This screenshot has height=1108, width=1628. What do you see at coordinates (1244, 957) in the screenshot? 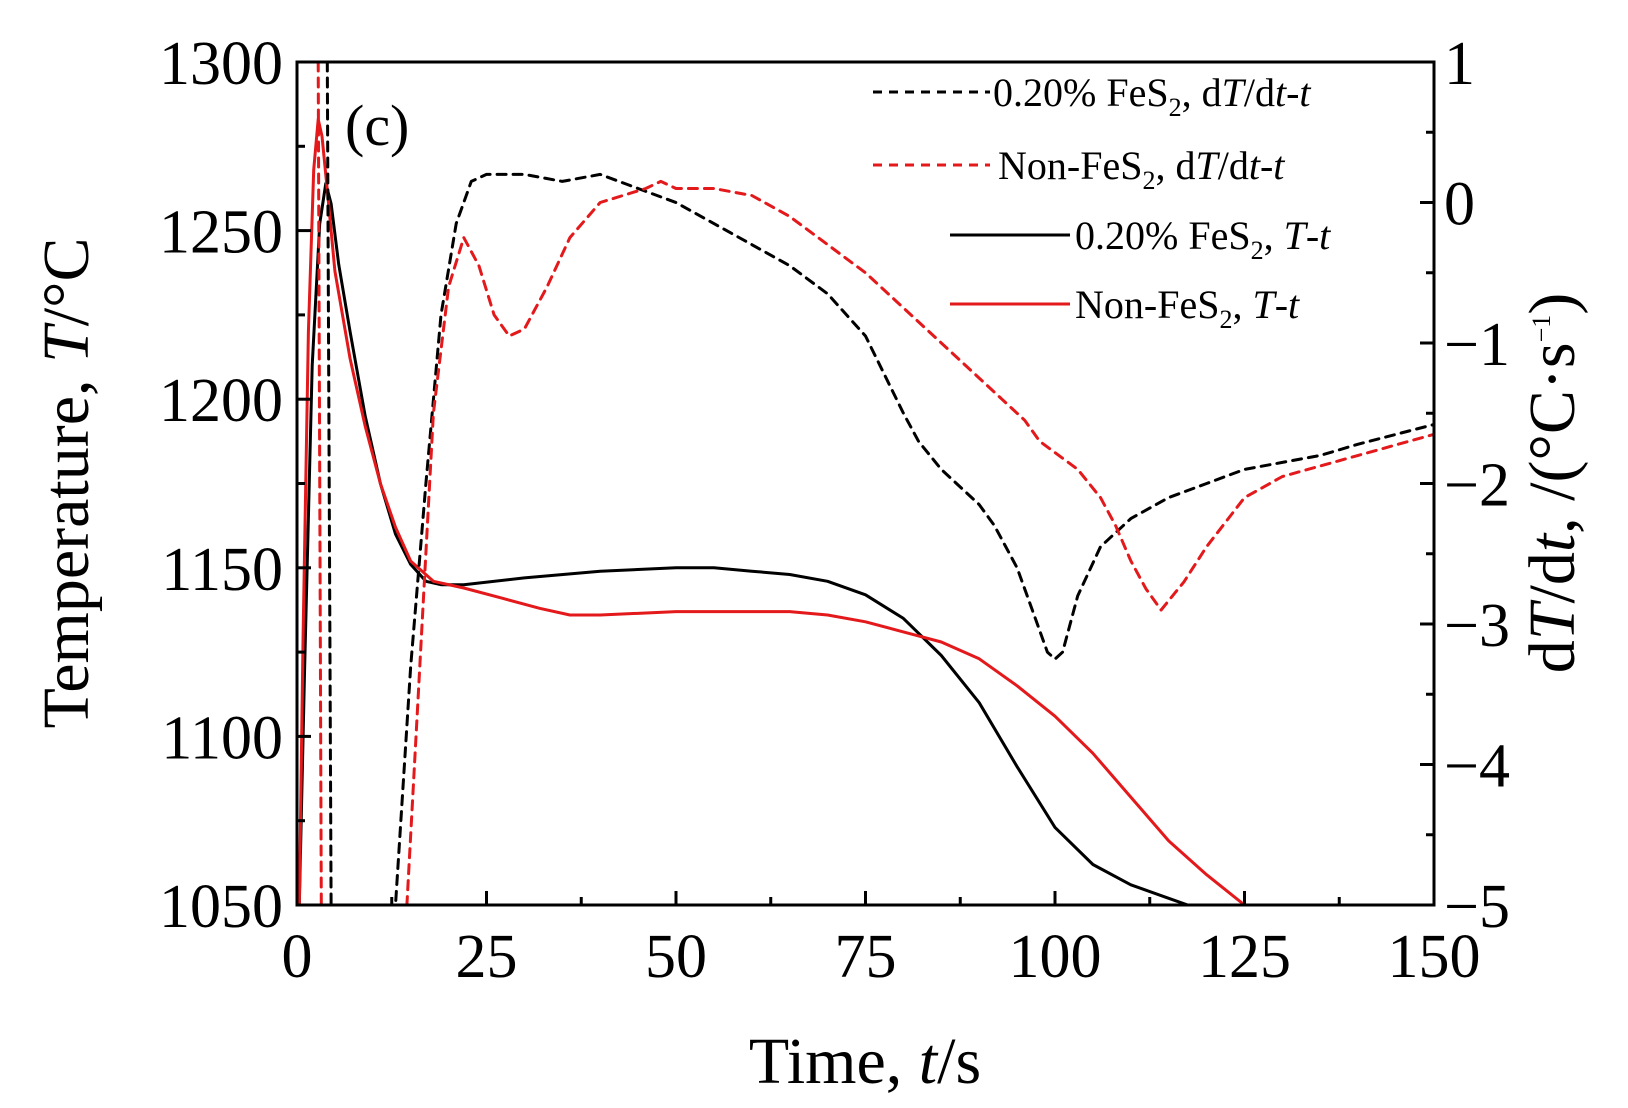
I see `x-tick-label: 125` at bounding box center [1244, 957].